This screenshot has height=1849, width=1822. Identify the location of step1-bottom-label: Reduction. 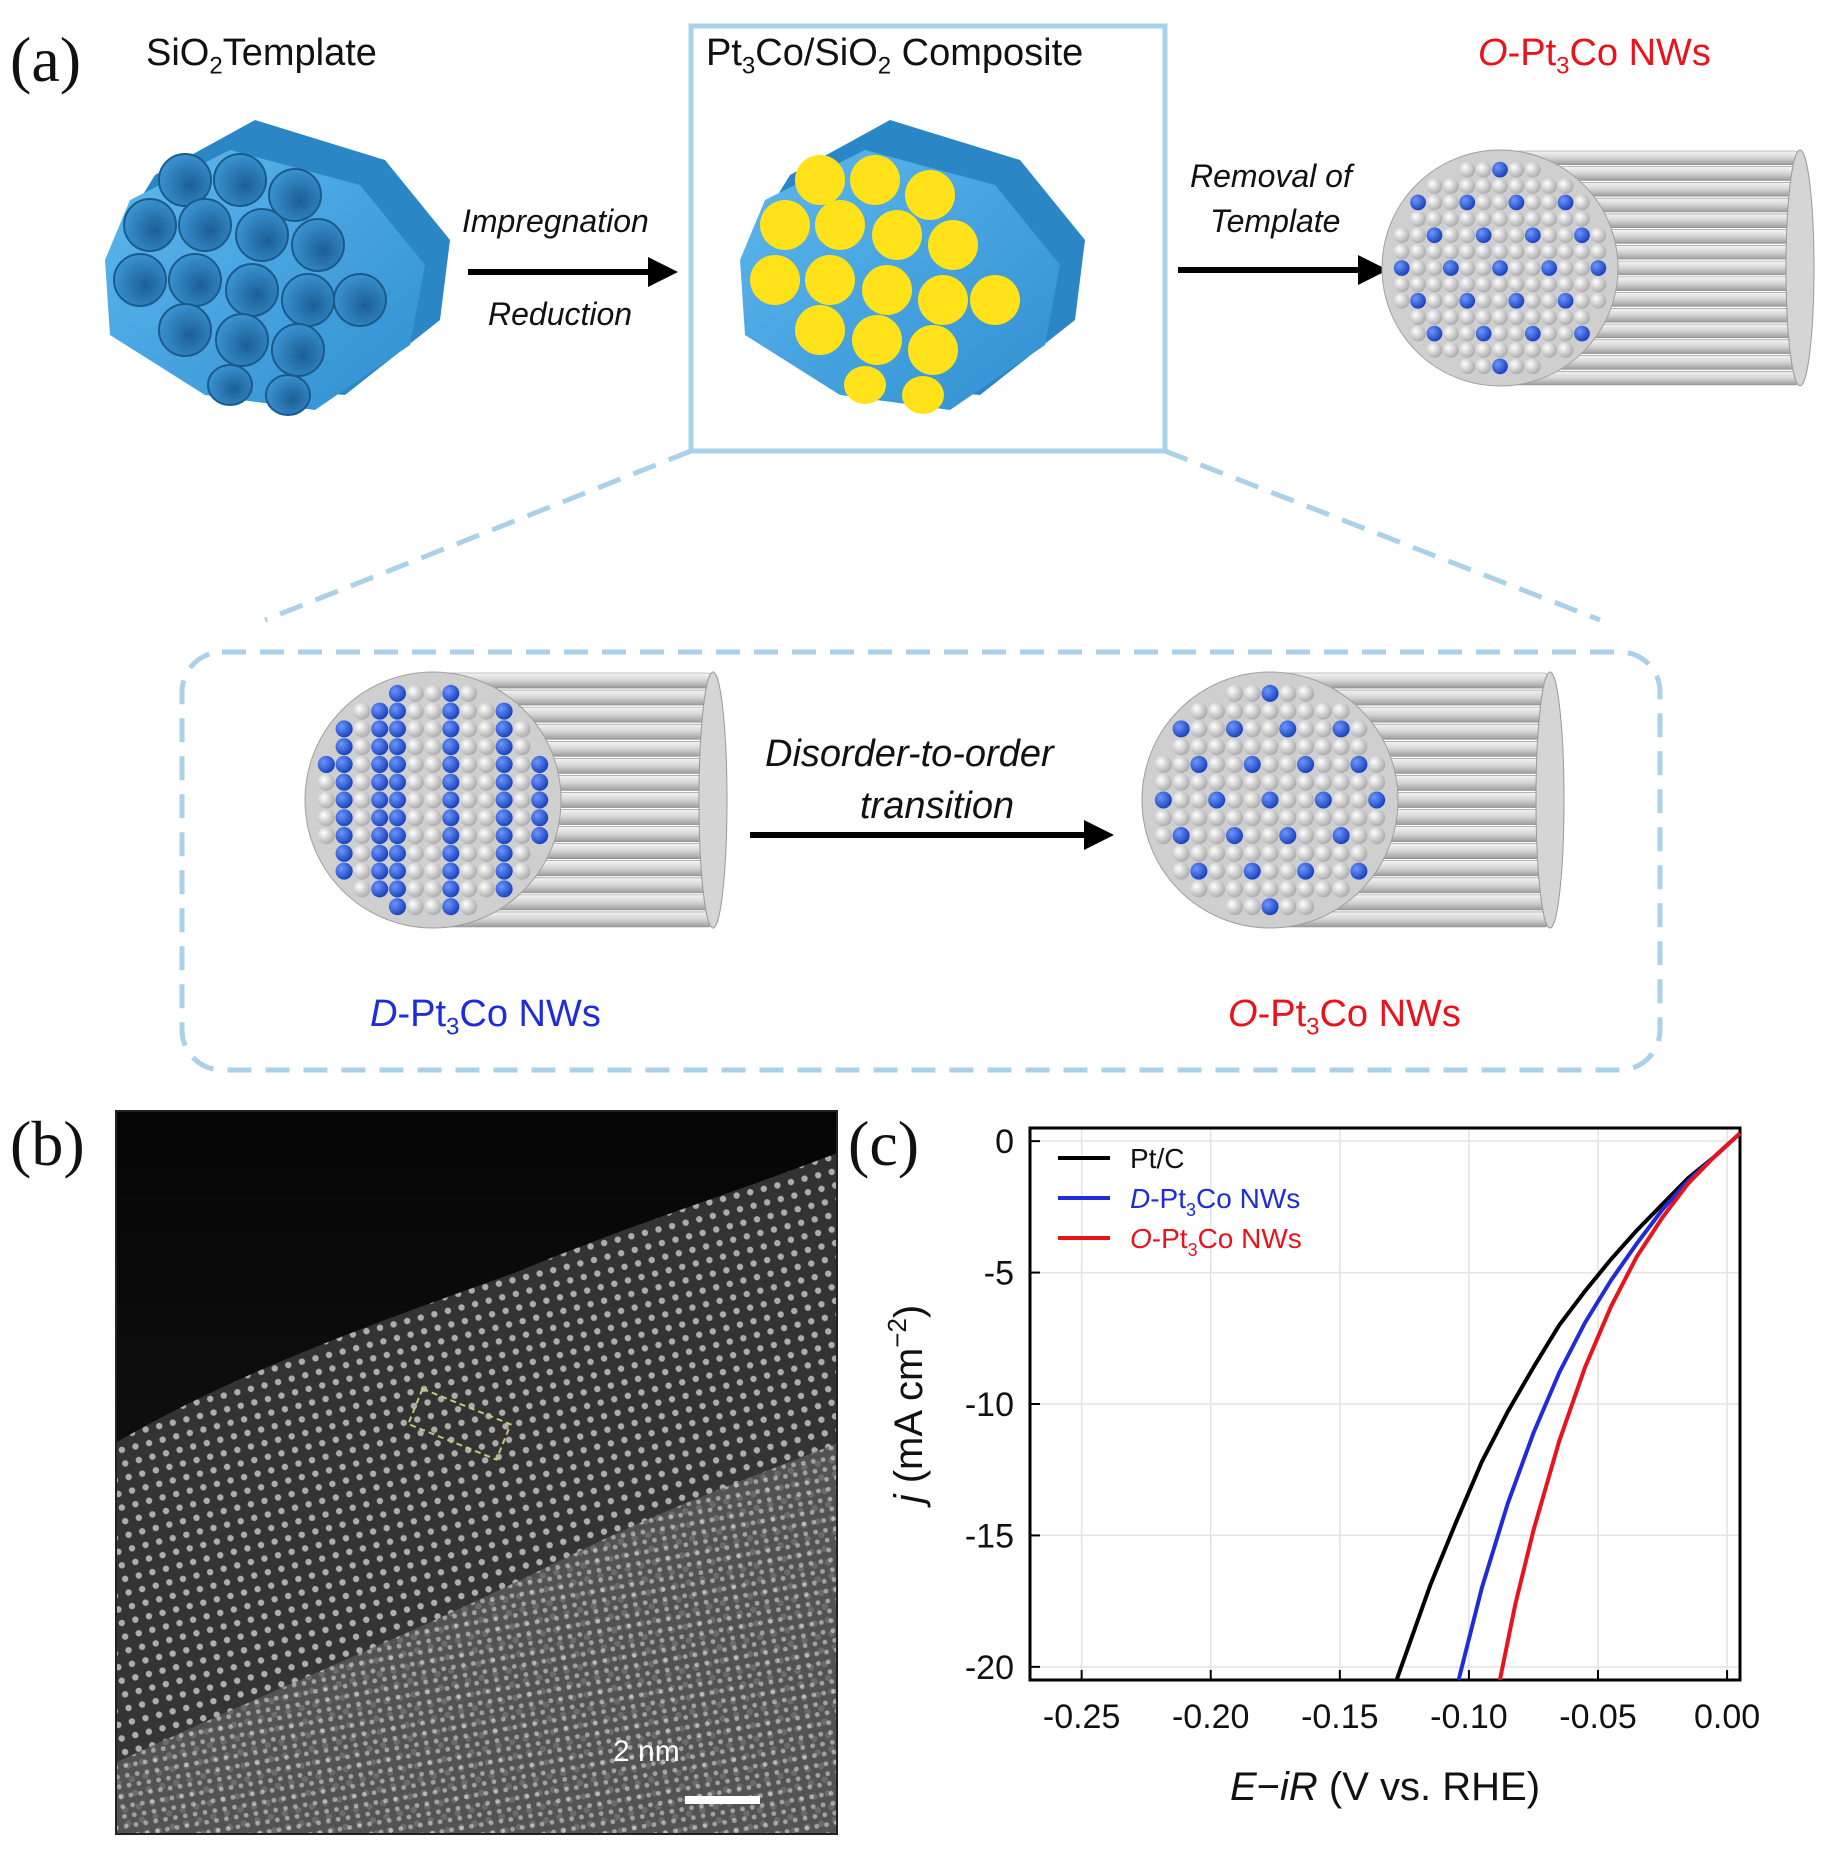
(560, 314).